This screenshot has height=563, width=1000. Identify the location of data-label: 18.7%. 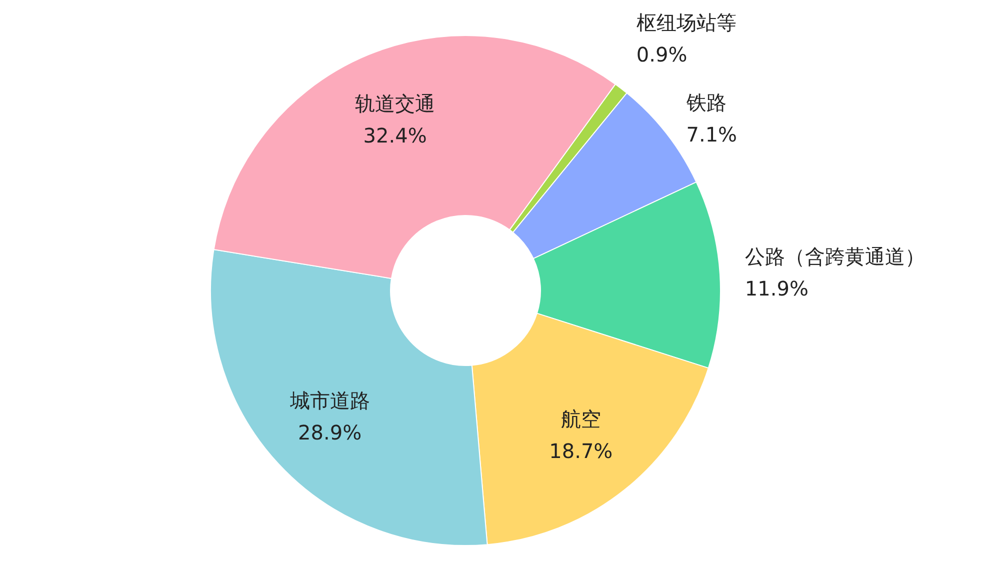
(581, 451).